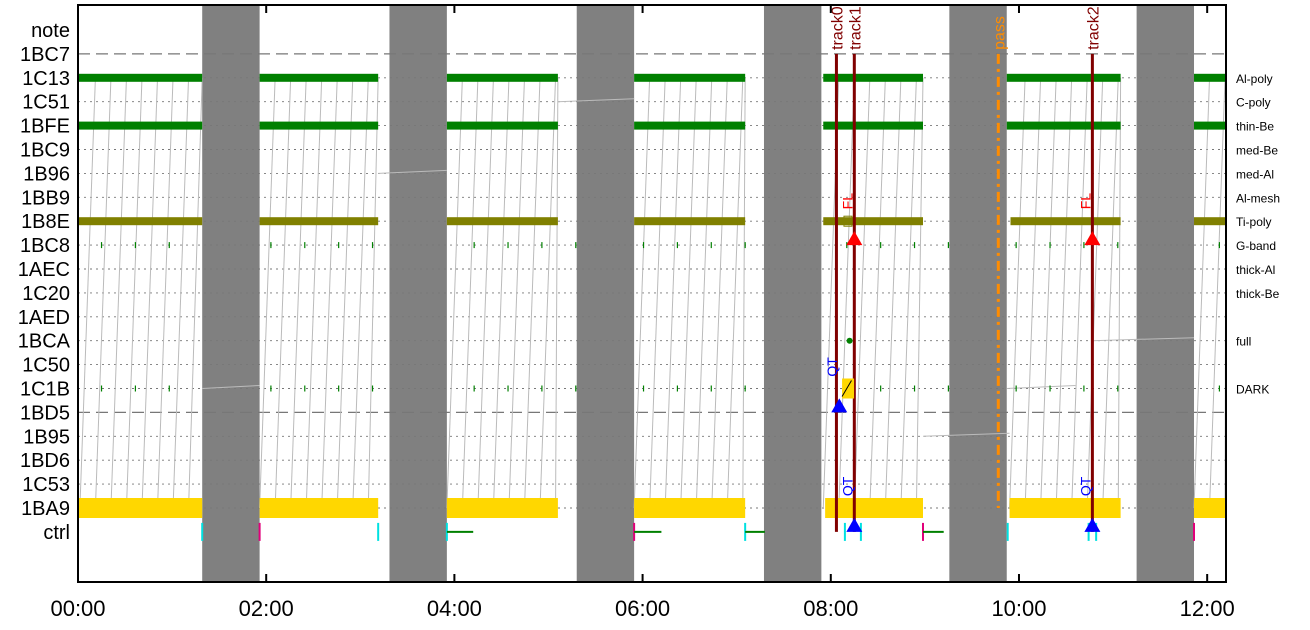  Describe the element at coordinates (46, 79) in the screenshot. I see `y-row-label: 1C13` at that location.